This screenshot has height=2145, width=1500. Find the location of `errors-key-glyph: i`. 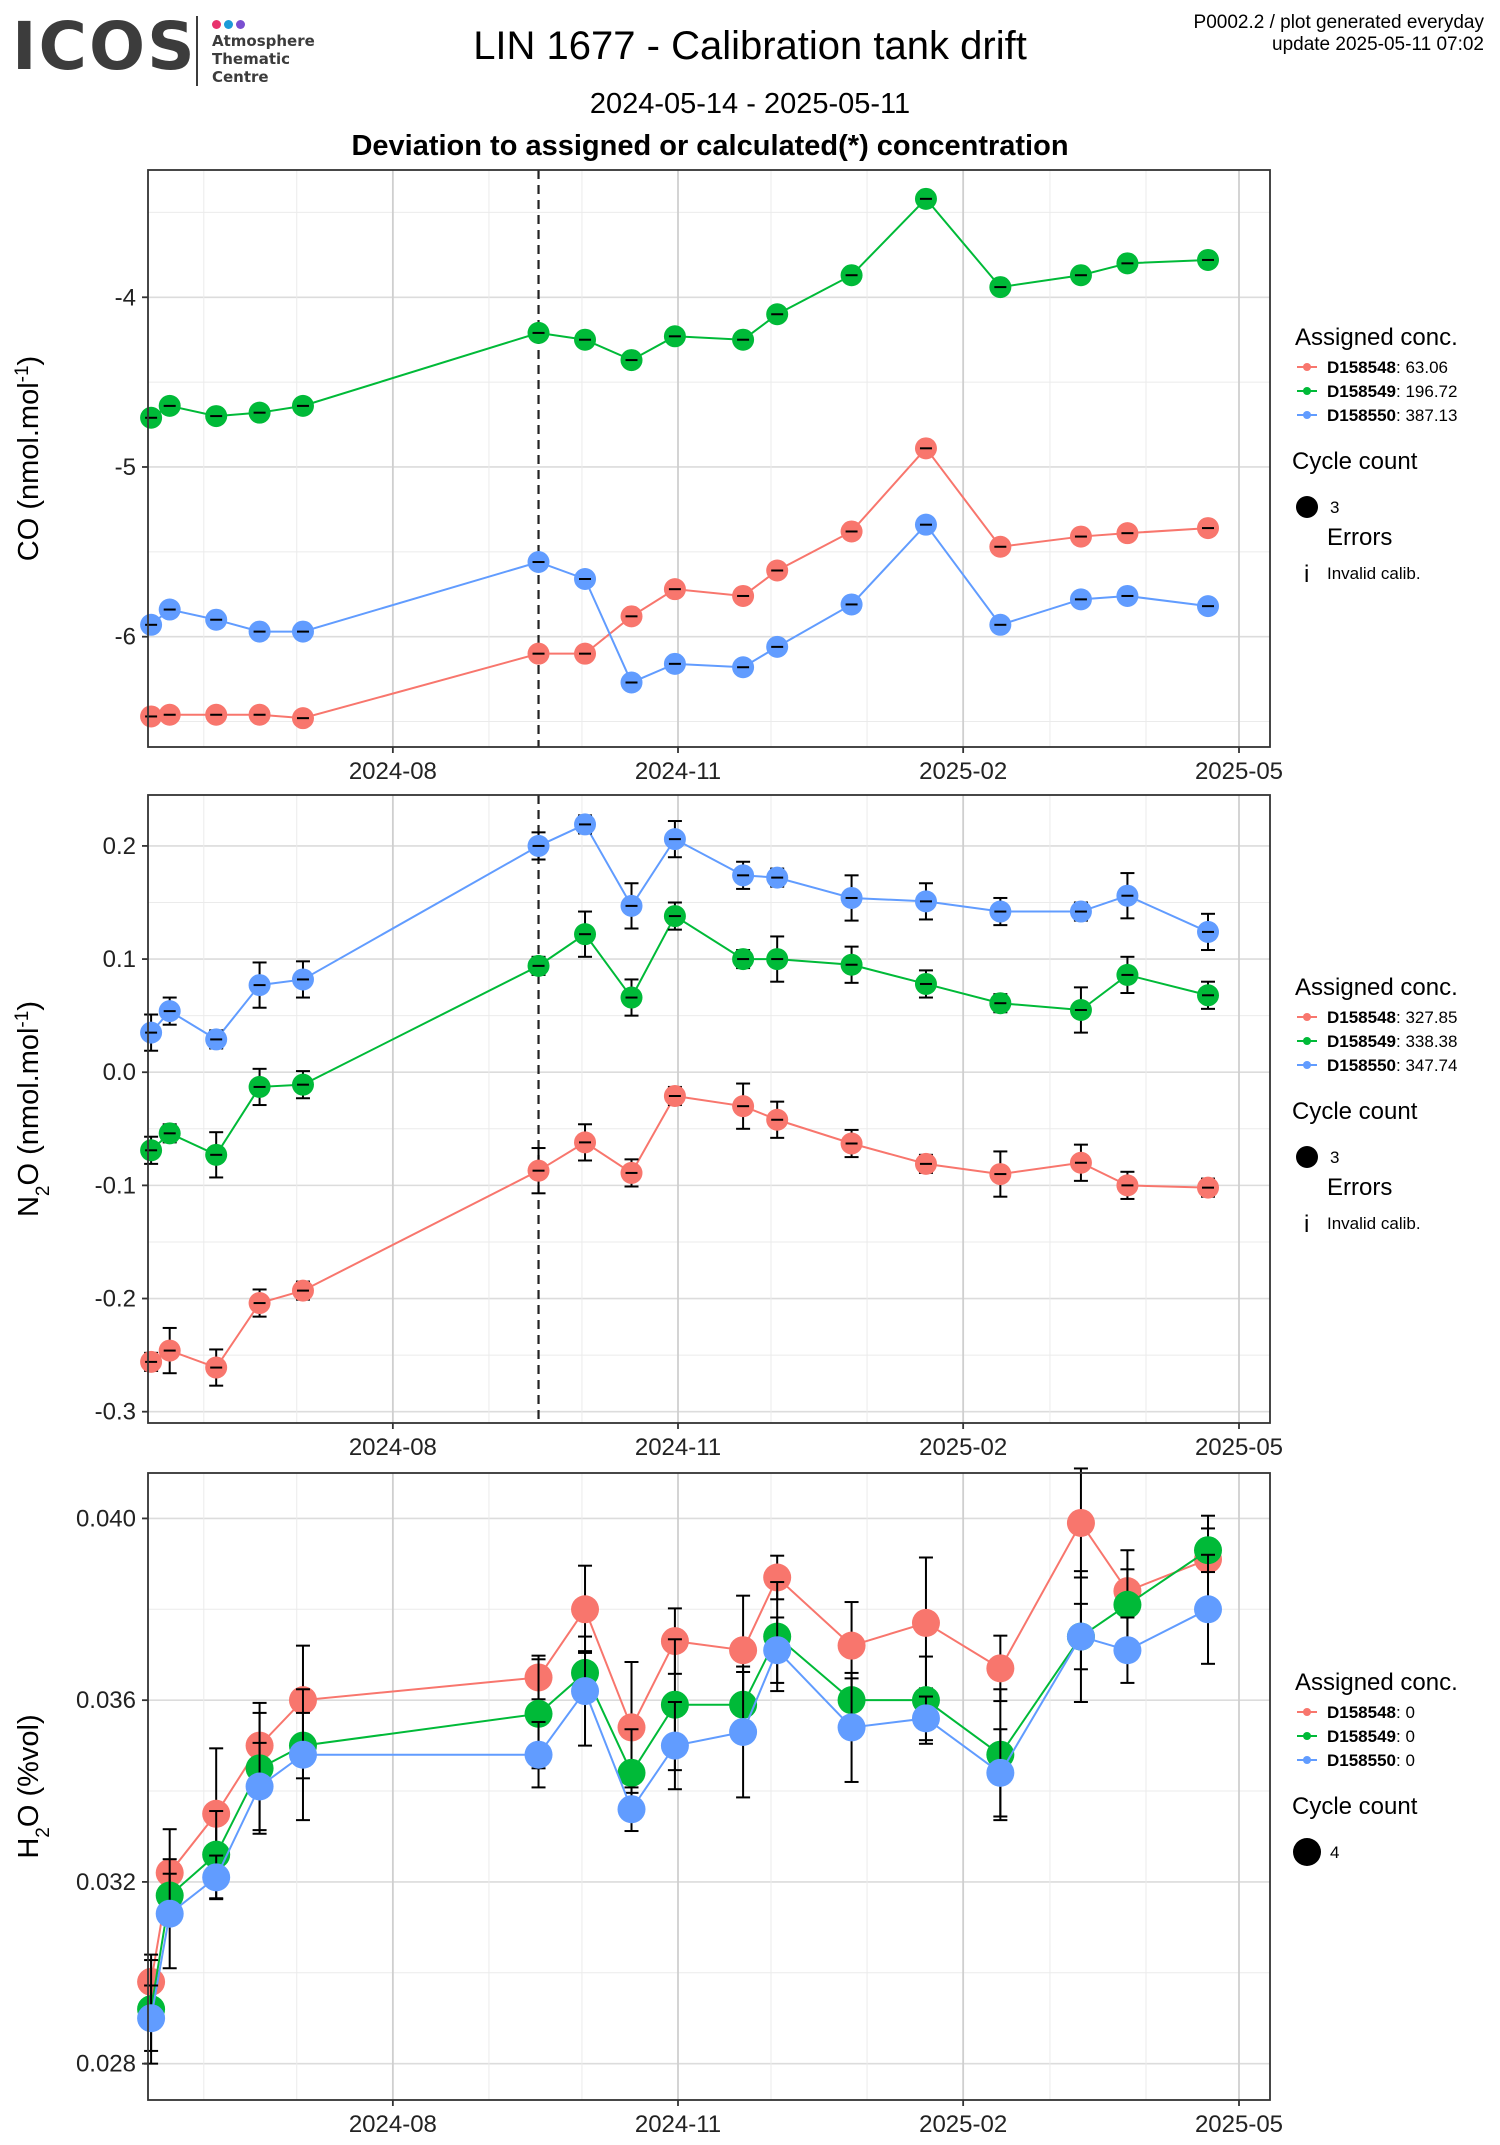

errors-key-glyph: i is located at coordinates (1306, 574).